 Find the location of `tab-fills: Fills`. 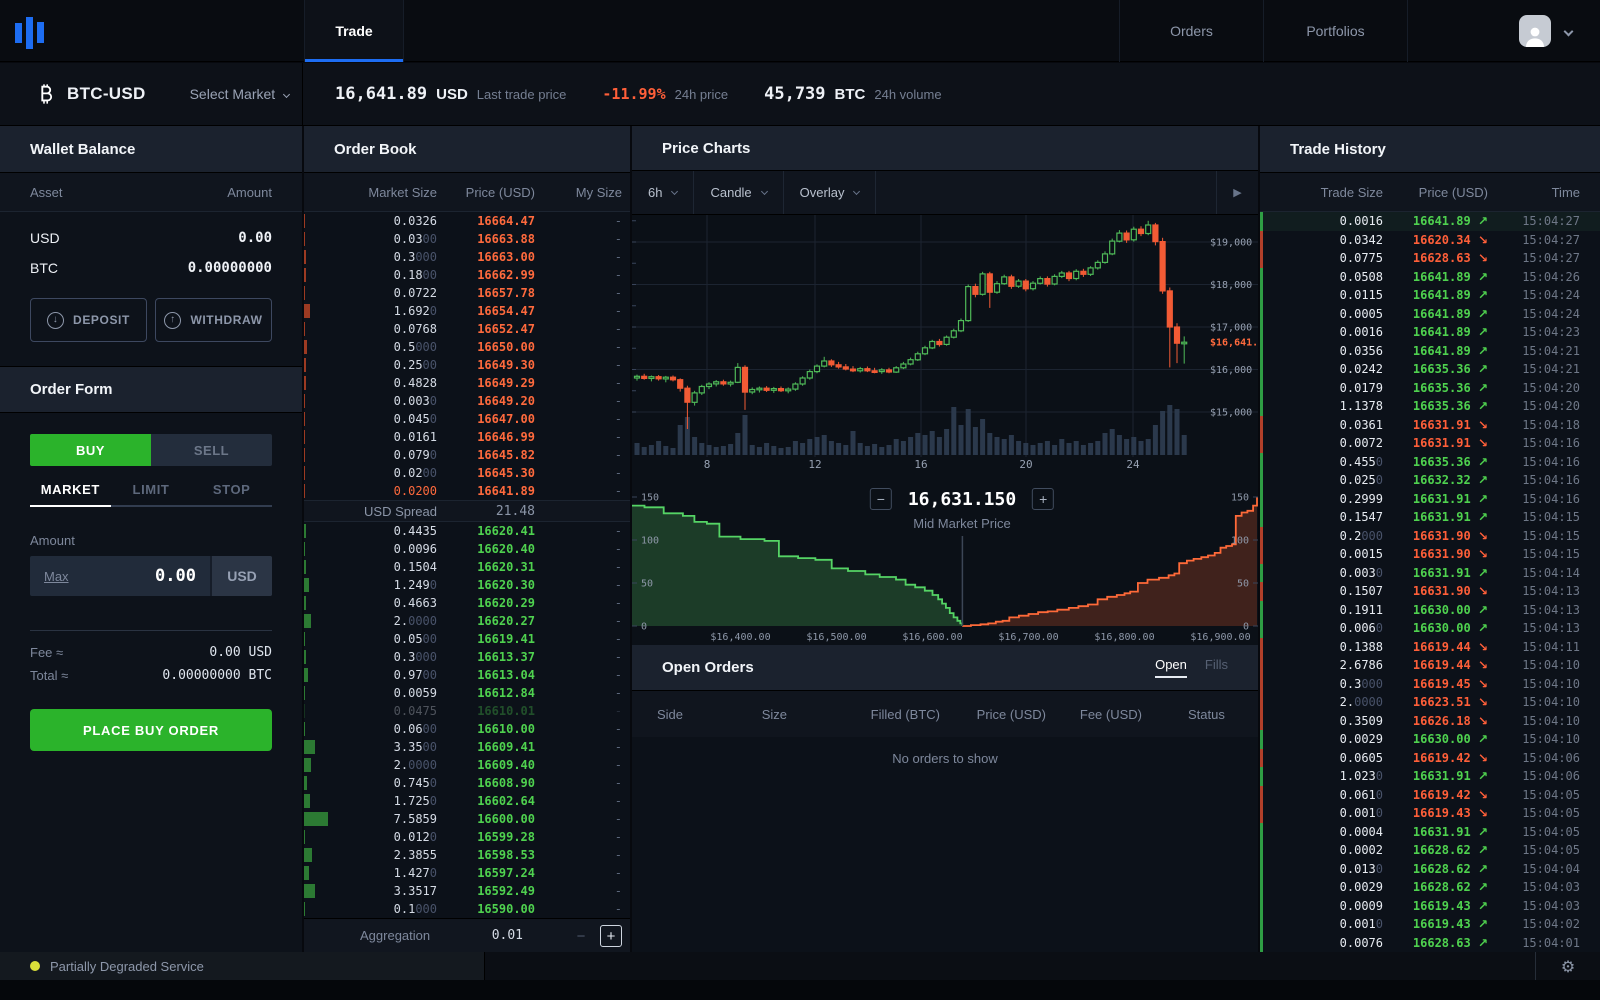

tab-fills: Fills is located at coordinates (1216, 664).